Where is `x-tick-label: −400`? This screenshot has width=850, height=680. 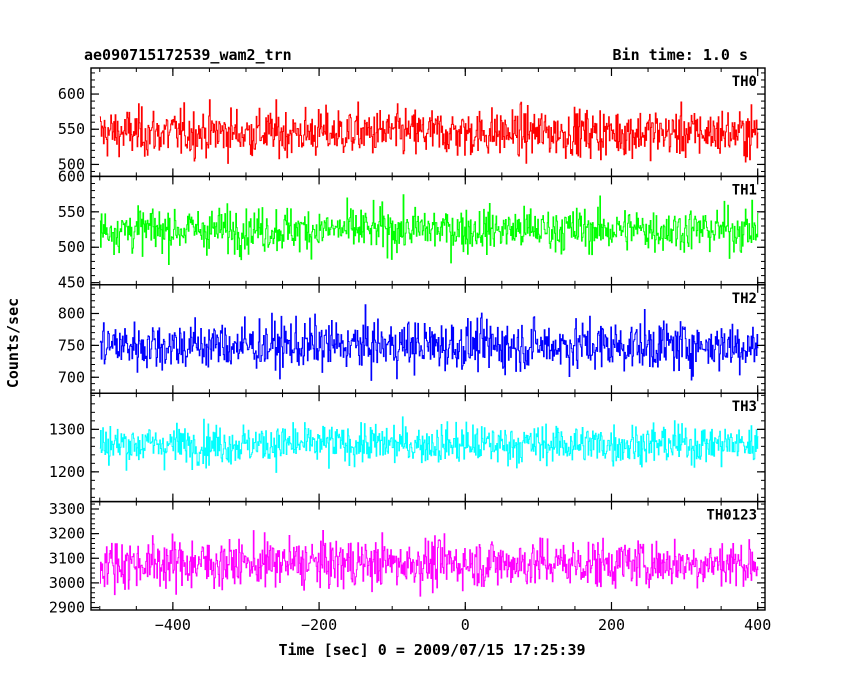
x-tick-label: −400 is located at coordinates (173, 625).